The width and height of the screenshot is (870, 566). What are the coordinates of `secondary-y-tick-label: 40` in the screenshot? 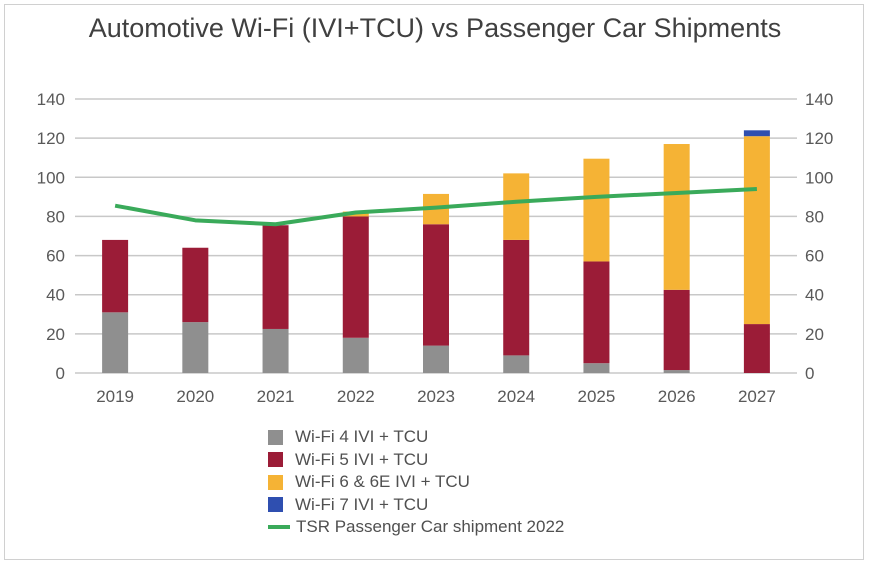 It's located at (814, 295).